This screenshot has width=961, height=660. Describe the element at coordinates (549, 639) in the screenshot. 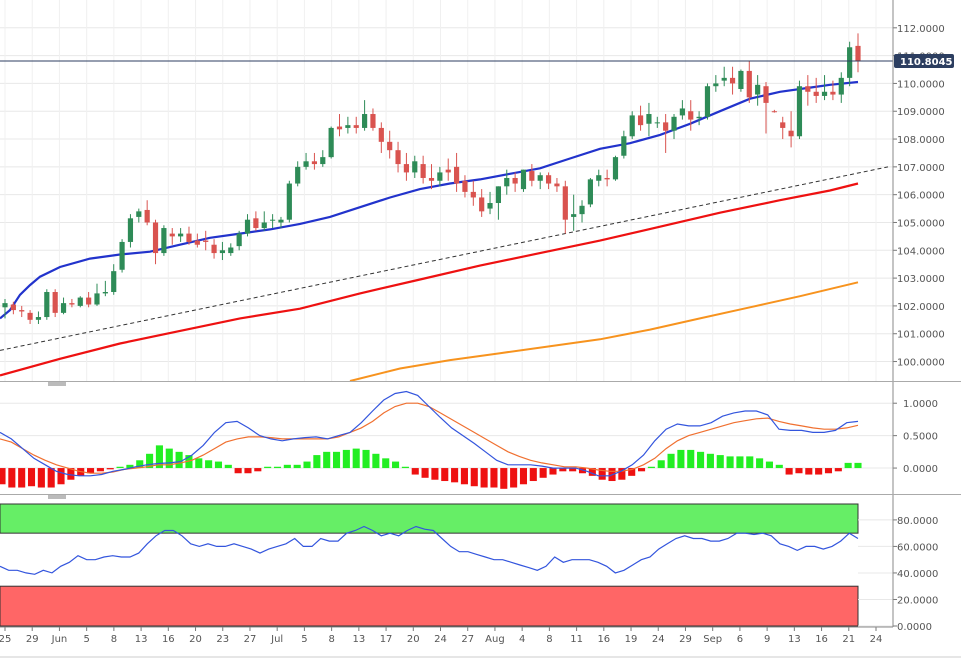

I see `x-tick-label: 8` at that location.